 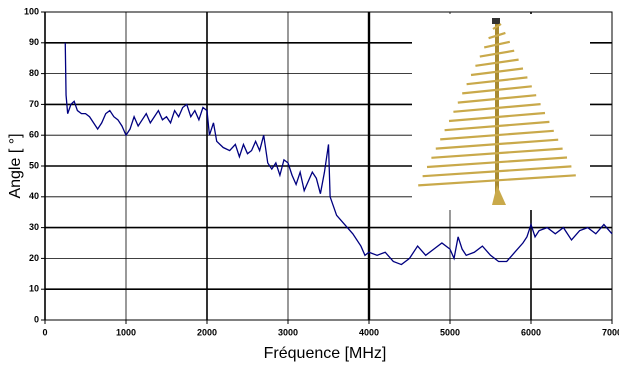 I want to click on antenna-mount, so click(x=499, y=195).